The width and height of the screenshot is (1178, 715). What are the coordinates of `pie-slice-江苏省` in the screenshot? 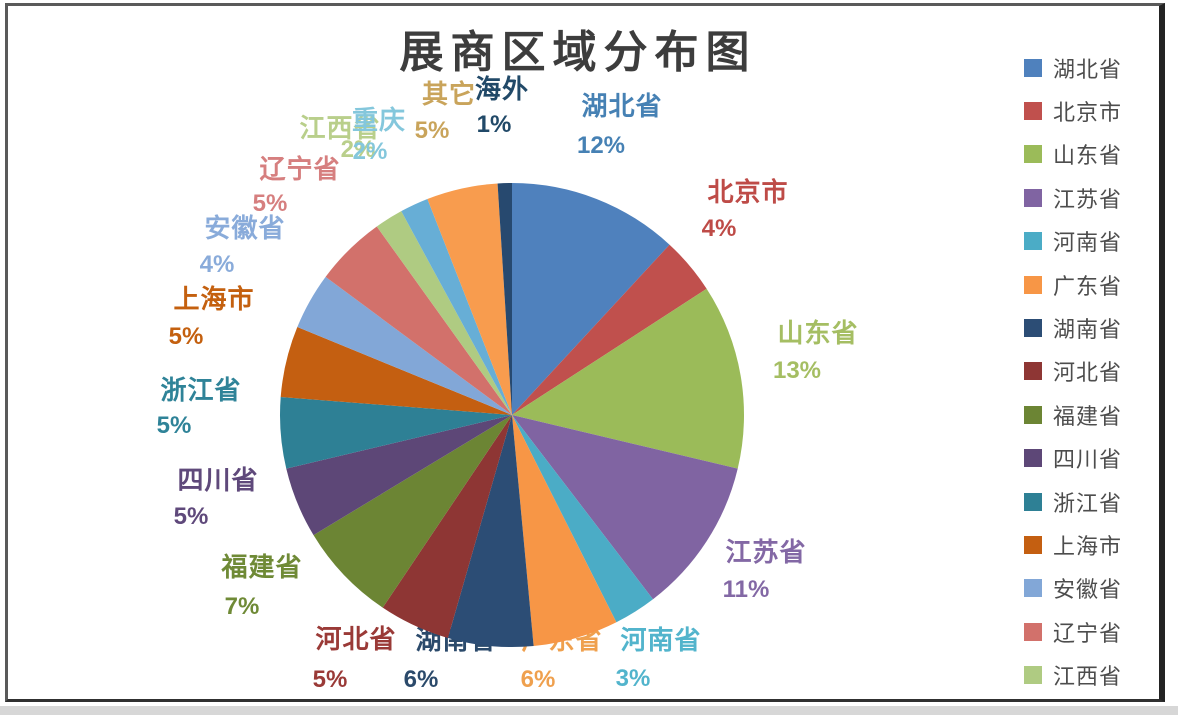 It's located at (625, 507).